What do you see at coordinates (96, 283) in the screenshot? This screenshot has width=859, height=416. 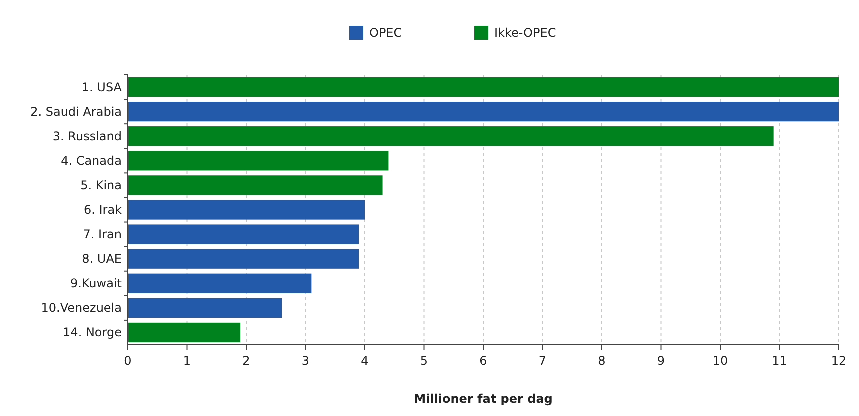 I see `y-tick-label: 9.Kuwait` at bounding box center [96, 283].